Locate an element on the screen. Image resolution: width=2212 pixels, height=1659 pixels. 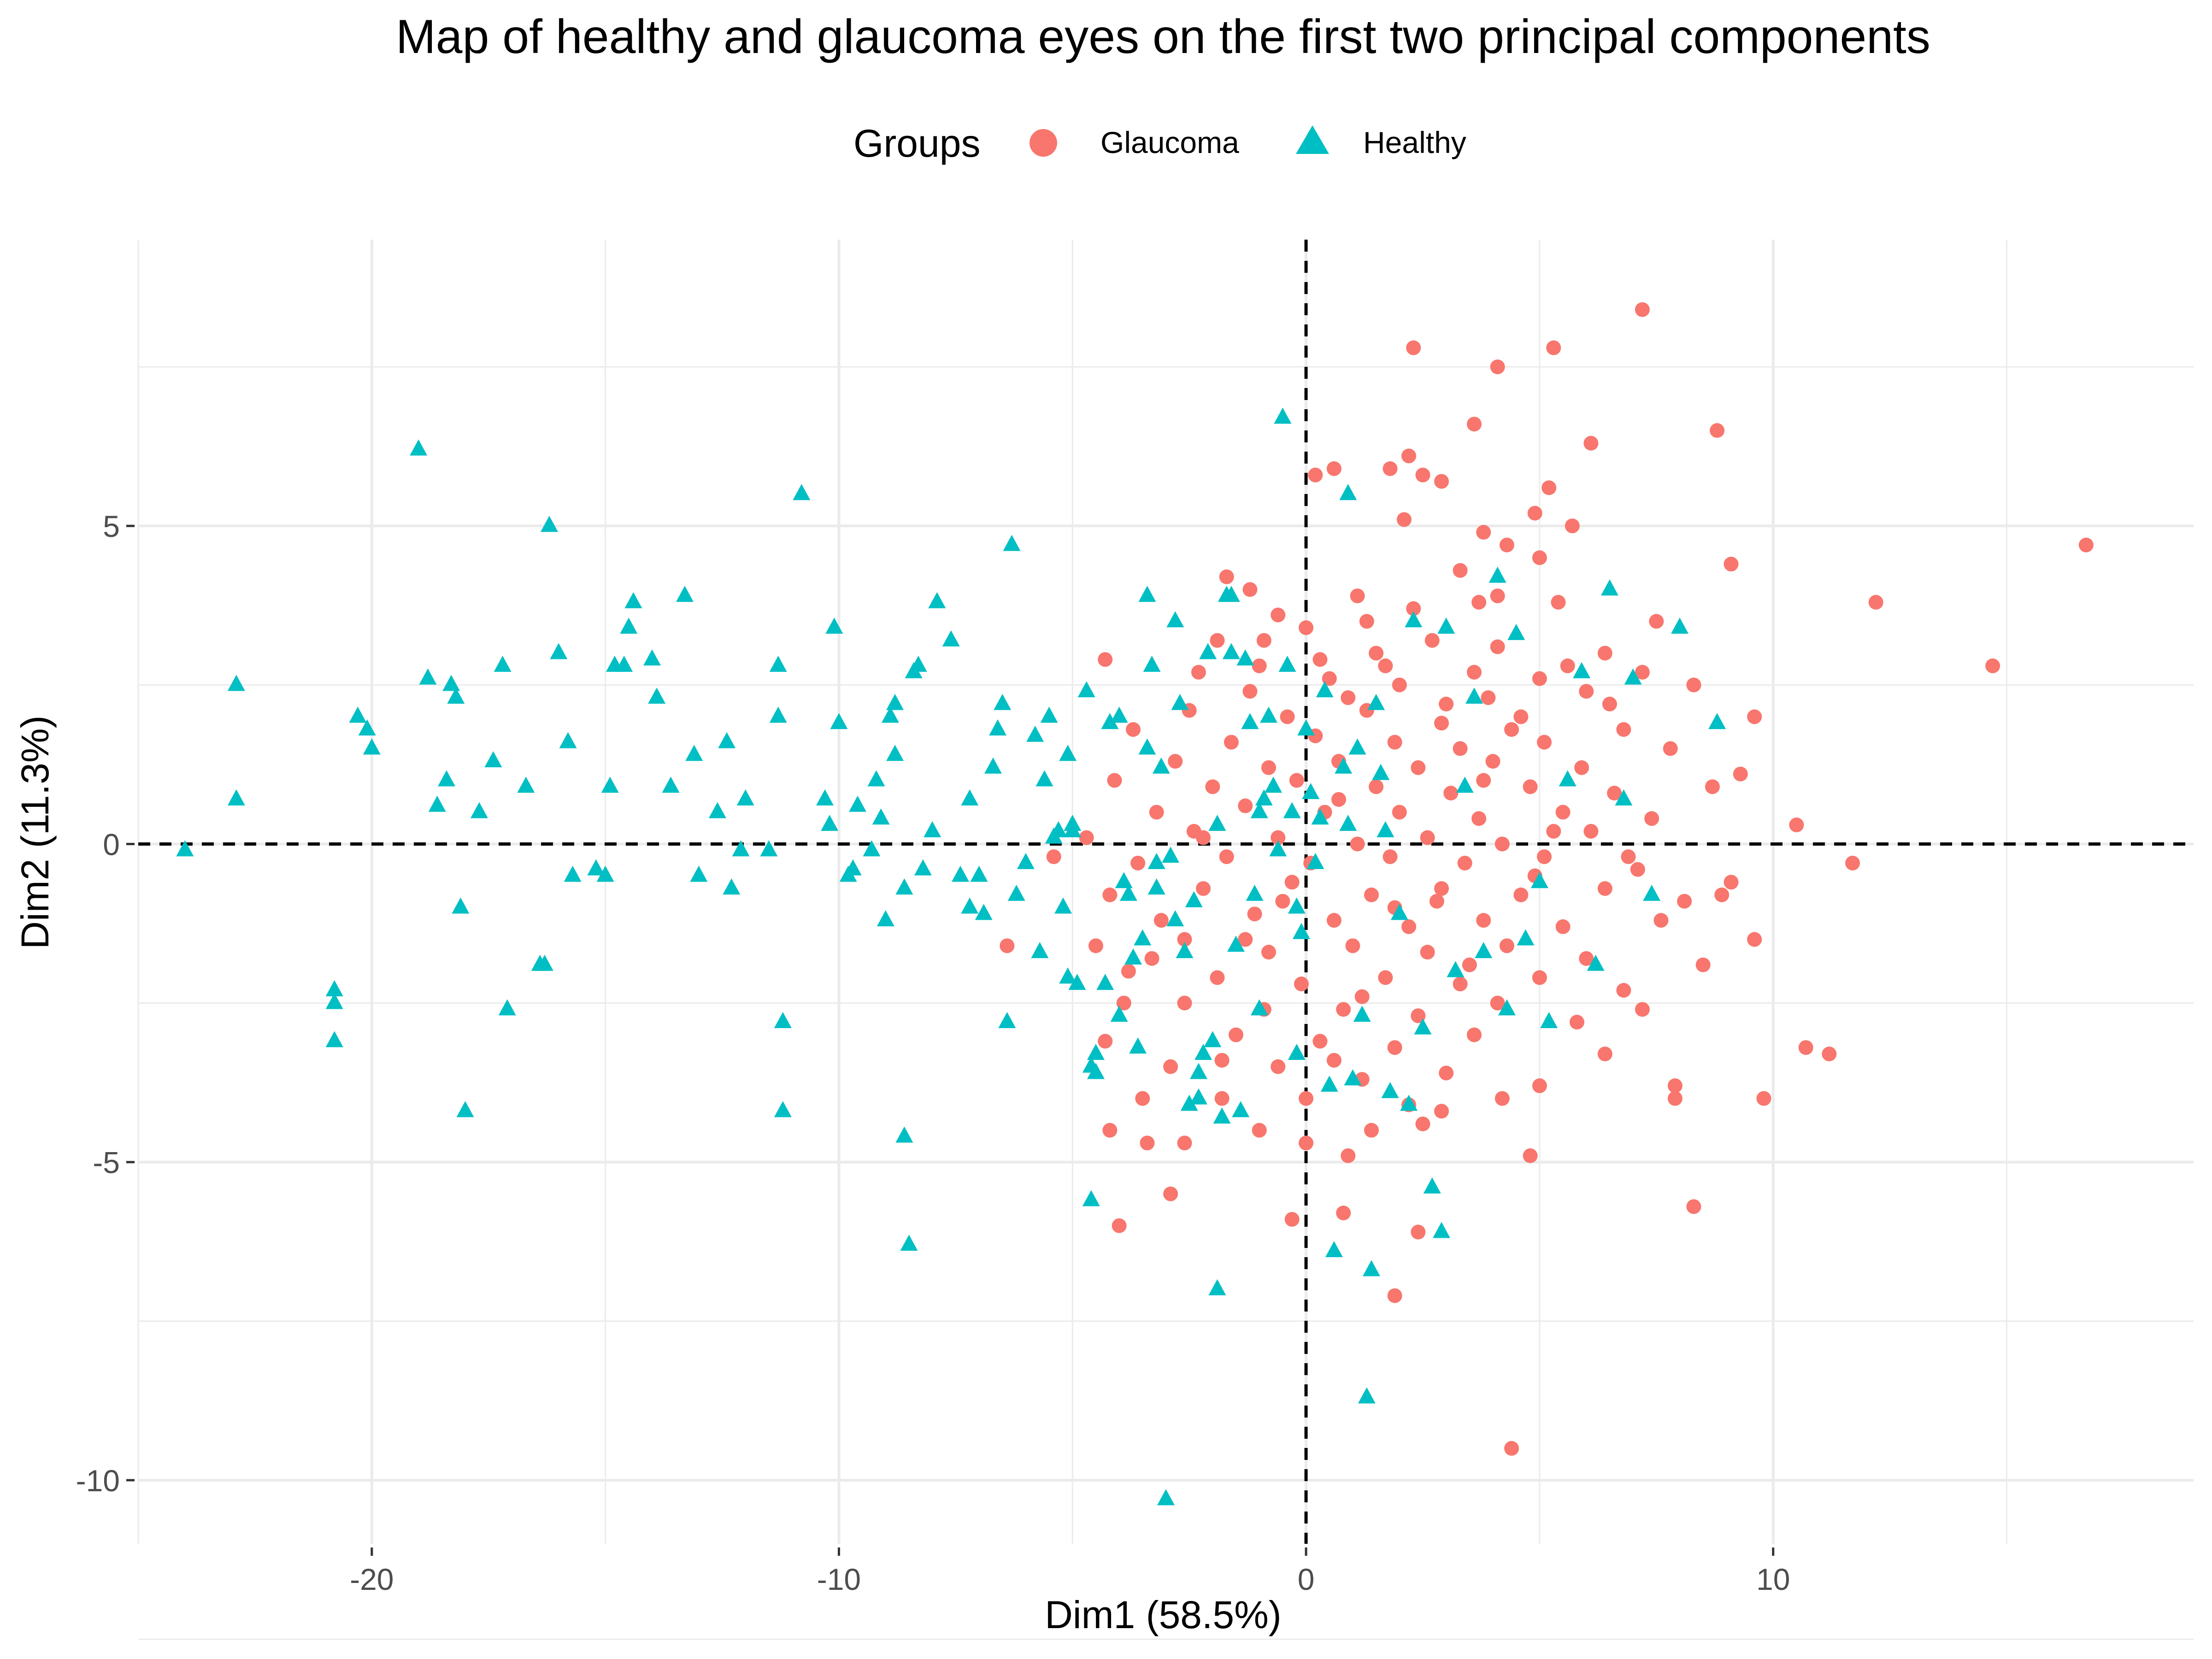
x-axis-label: Dim1 (58.5%) is located at coordinates (1163, 1614).